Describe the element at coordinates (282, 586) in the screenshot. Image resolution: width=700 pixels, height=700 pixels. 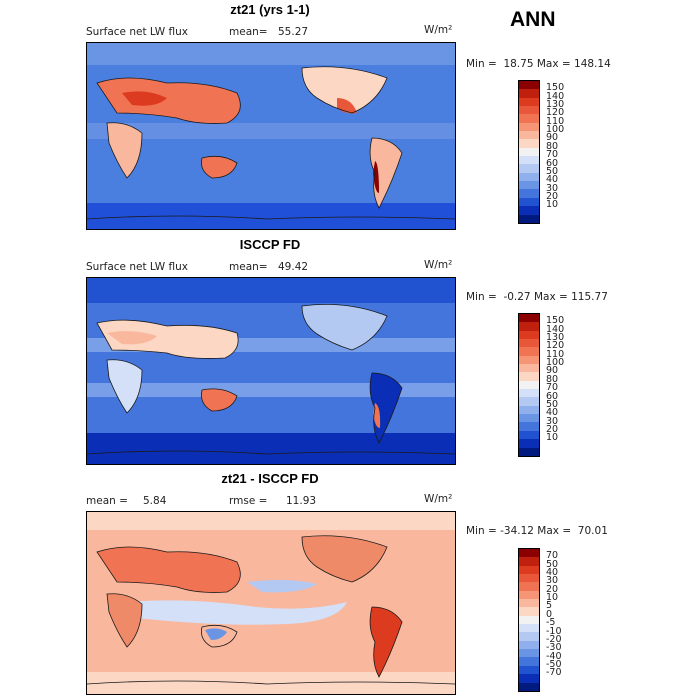
I see `map-north-pacific` at that location.